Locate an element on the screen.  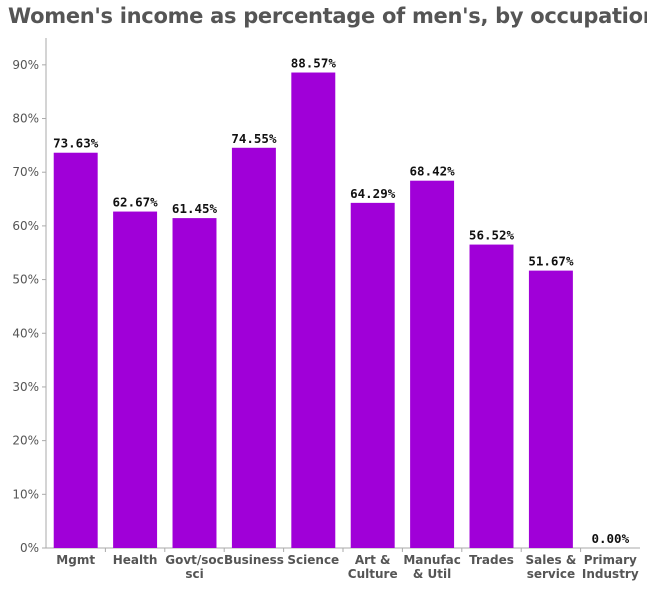
y-tick-label: 50% is located at coordinates (25, 280).